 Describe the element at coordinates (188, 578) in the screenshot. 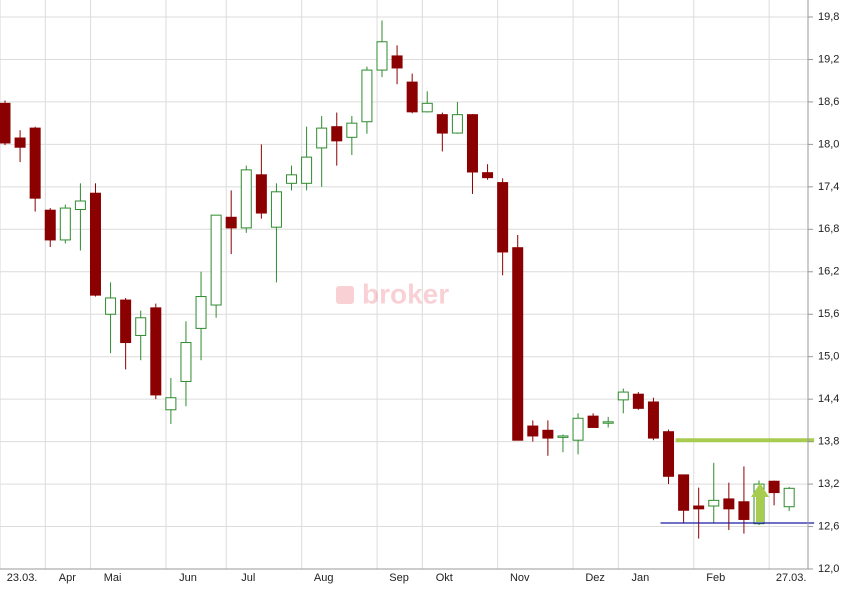

I see `x-tick-label: Jun` at that location.